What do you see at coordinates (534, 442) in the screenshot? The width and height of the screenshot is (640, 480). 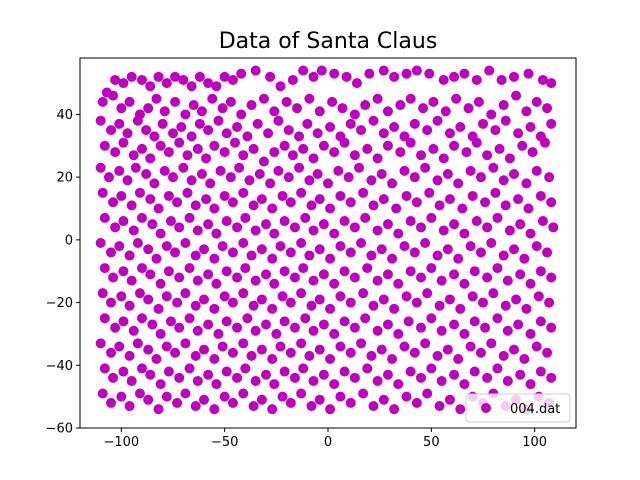 I see `x-tick-label: 100` at bounding box center [534, 442].